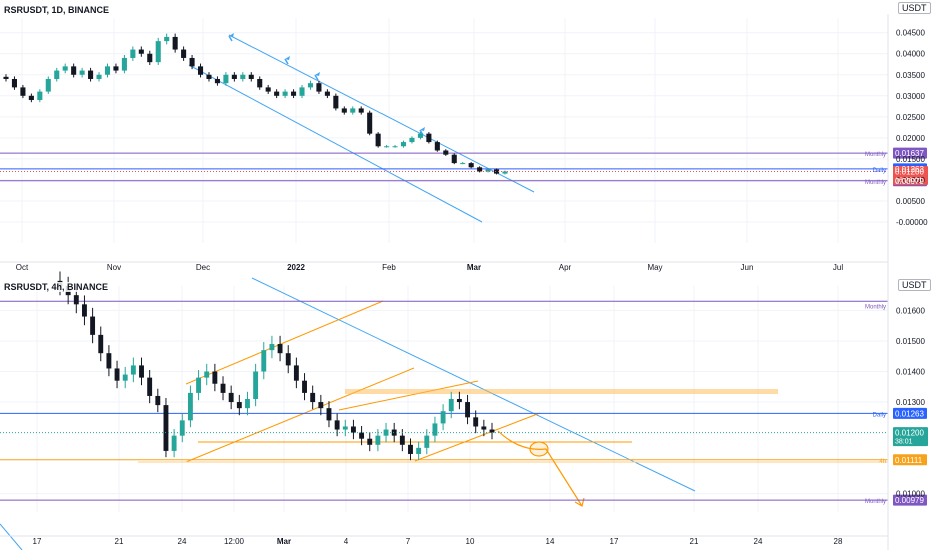  What do you see at coordinates (550, 541) in the screenshot?
I see `x-tick-label: 14` at bounding box center [550, 541].